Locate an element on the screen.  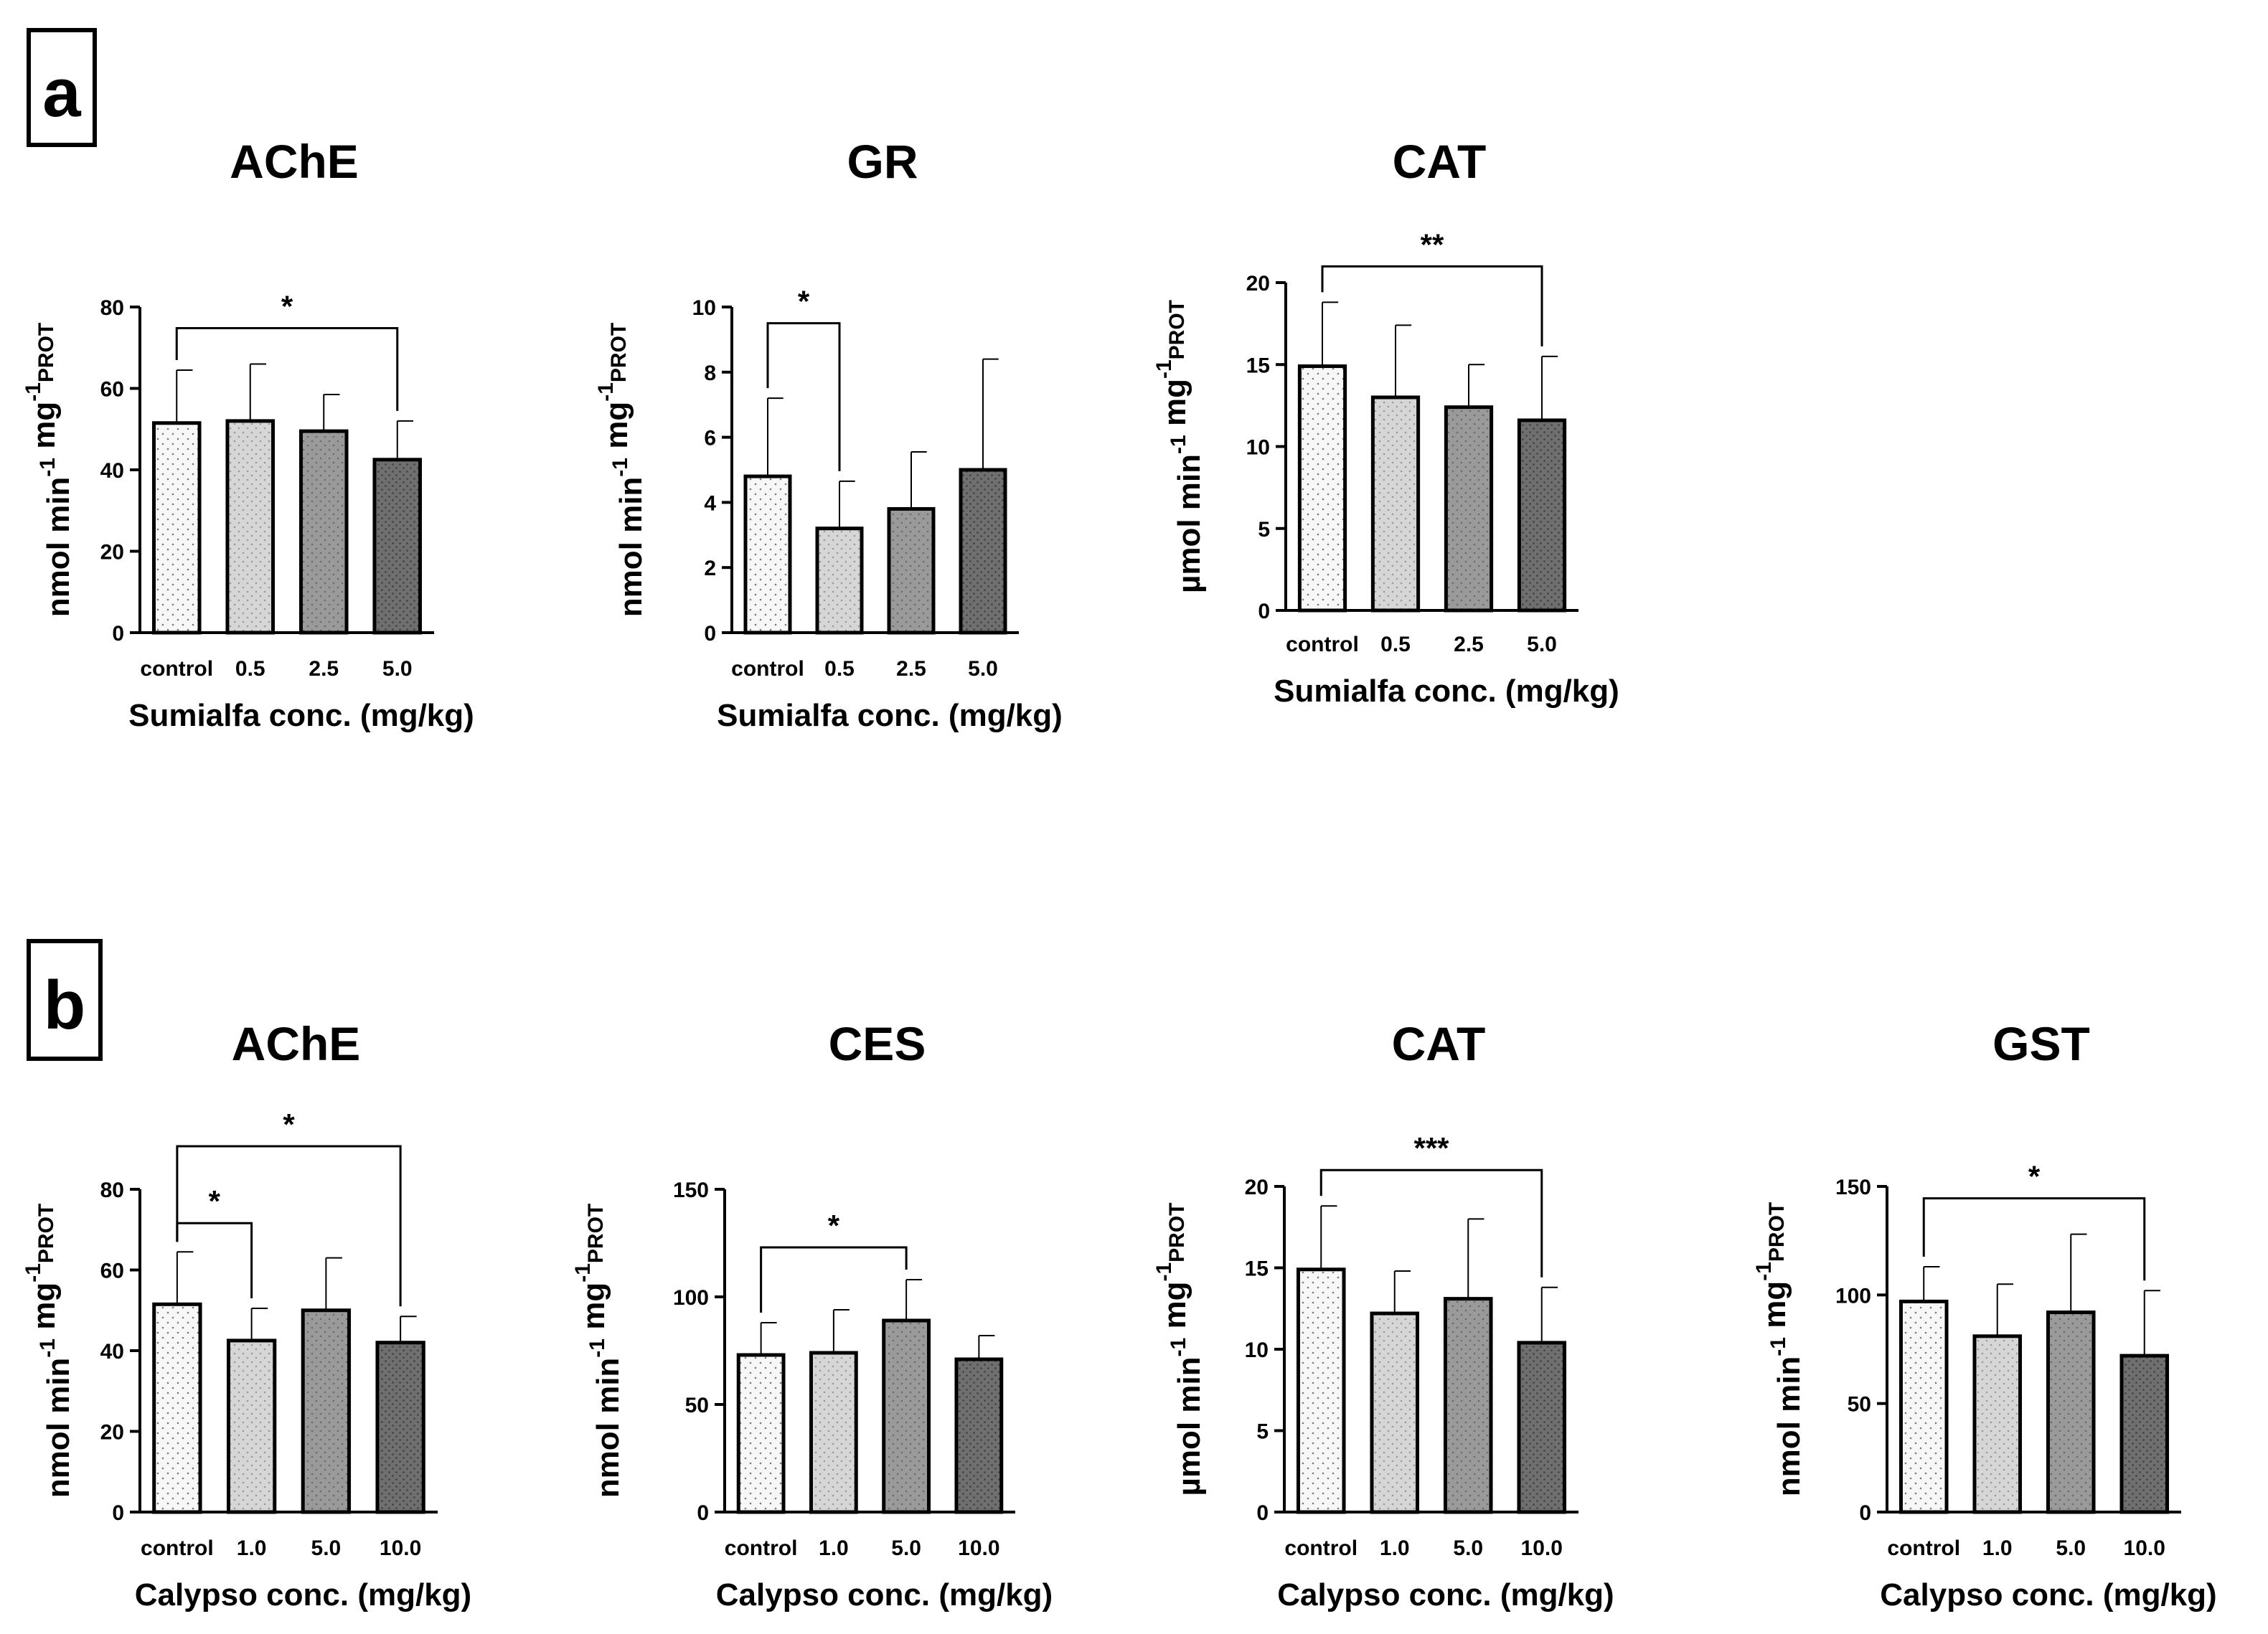
chart-title: GR is located at coordinates (882, 161).